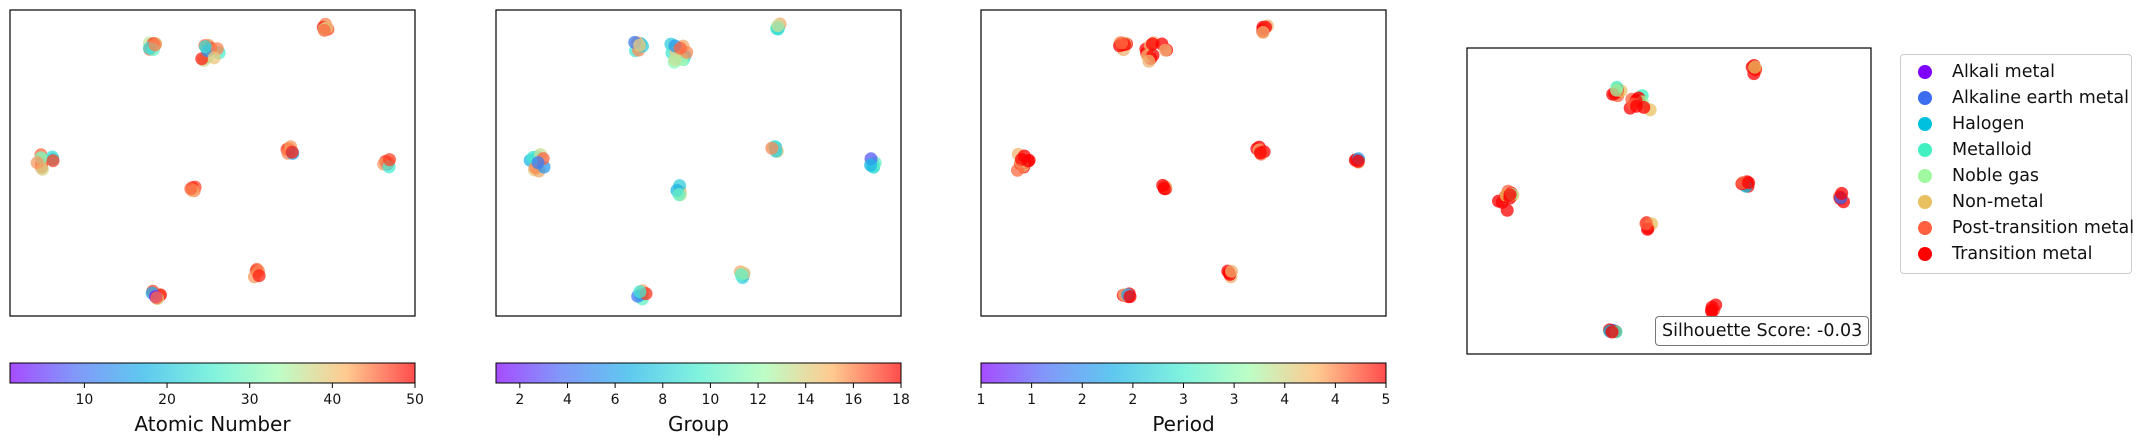  I want to click on chart-panel-category, so click(1669, 201).